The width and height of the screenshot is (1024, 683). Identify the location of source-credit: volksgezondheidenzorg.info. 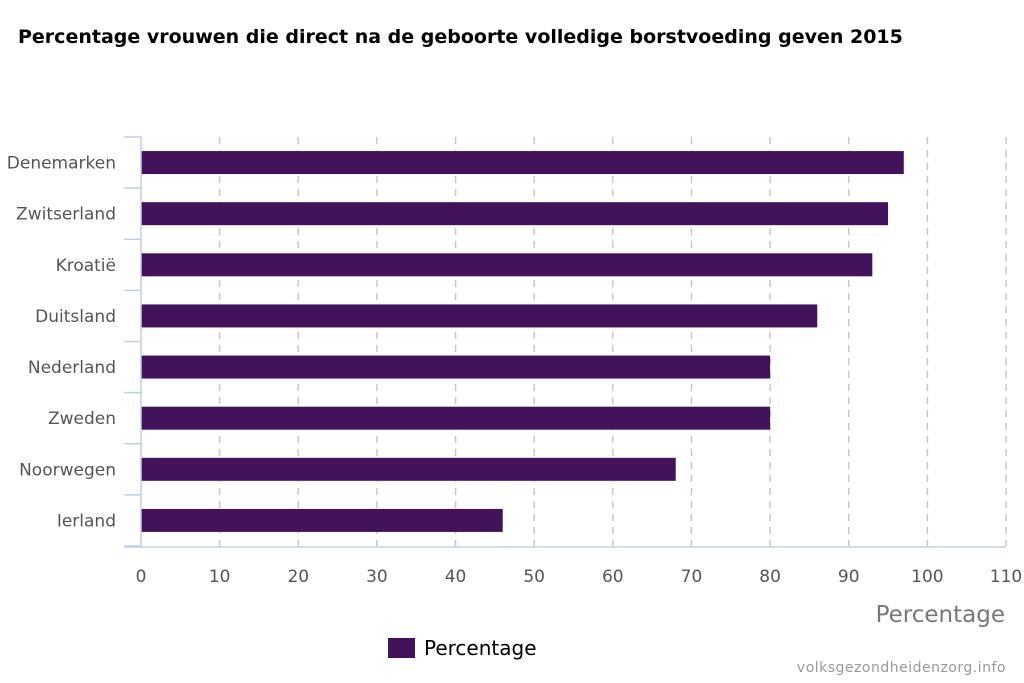
(901, 668).